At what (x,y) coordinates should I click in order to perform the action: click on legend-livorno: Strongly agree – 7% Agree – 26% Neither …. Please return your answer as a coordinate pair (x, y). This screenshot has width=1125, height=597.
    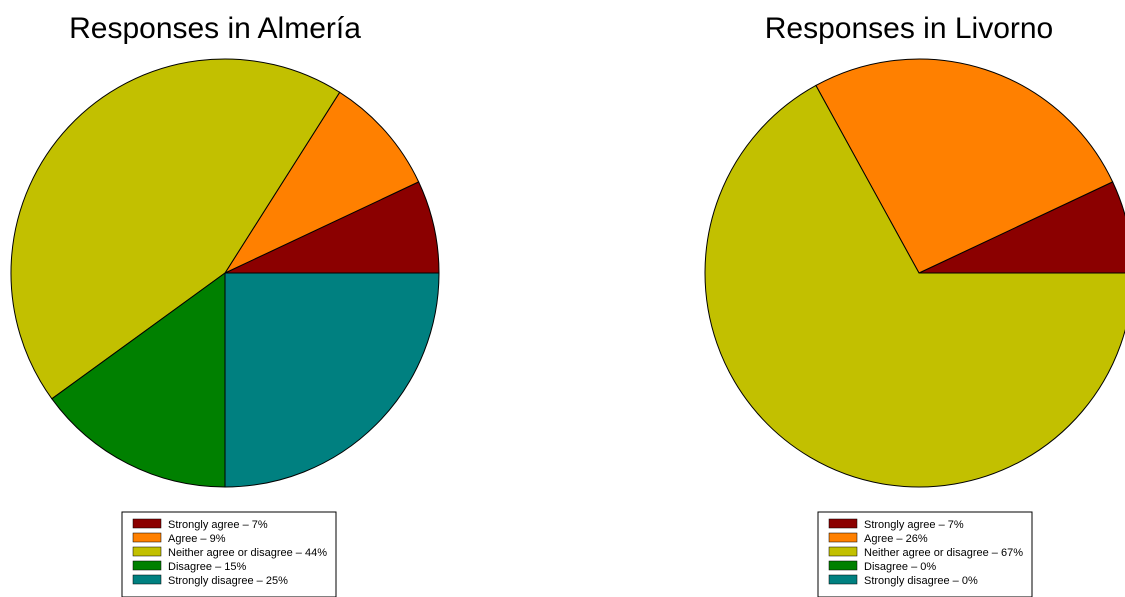
    Looking at the image, I should click on (925, 554).